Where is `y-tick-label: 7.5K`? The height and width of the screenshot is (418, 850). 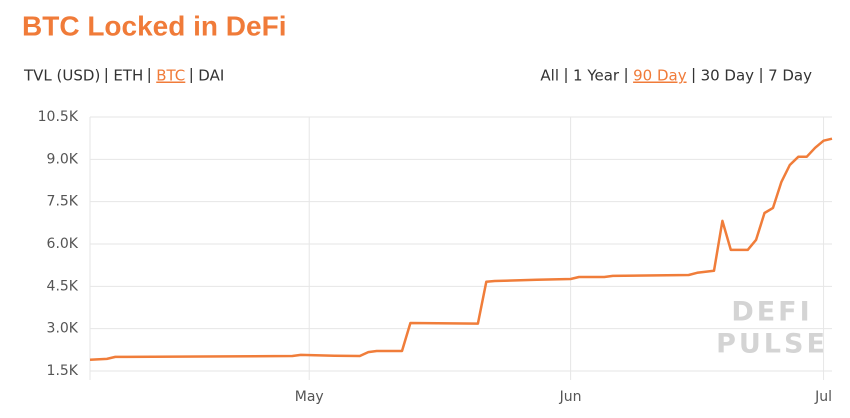
y-tick-label: 7.5K is located at coordinates (63, 202).